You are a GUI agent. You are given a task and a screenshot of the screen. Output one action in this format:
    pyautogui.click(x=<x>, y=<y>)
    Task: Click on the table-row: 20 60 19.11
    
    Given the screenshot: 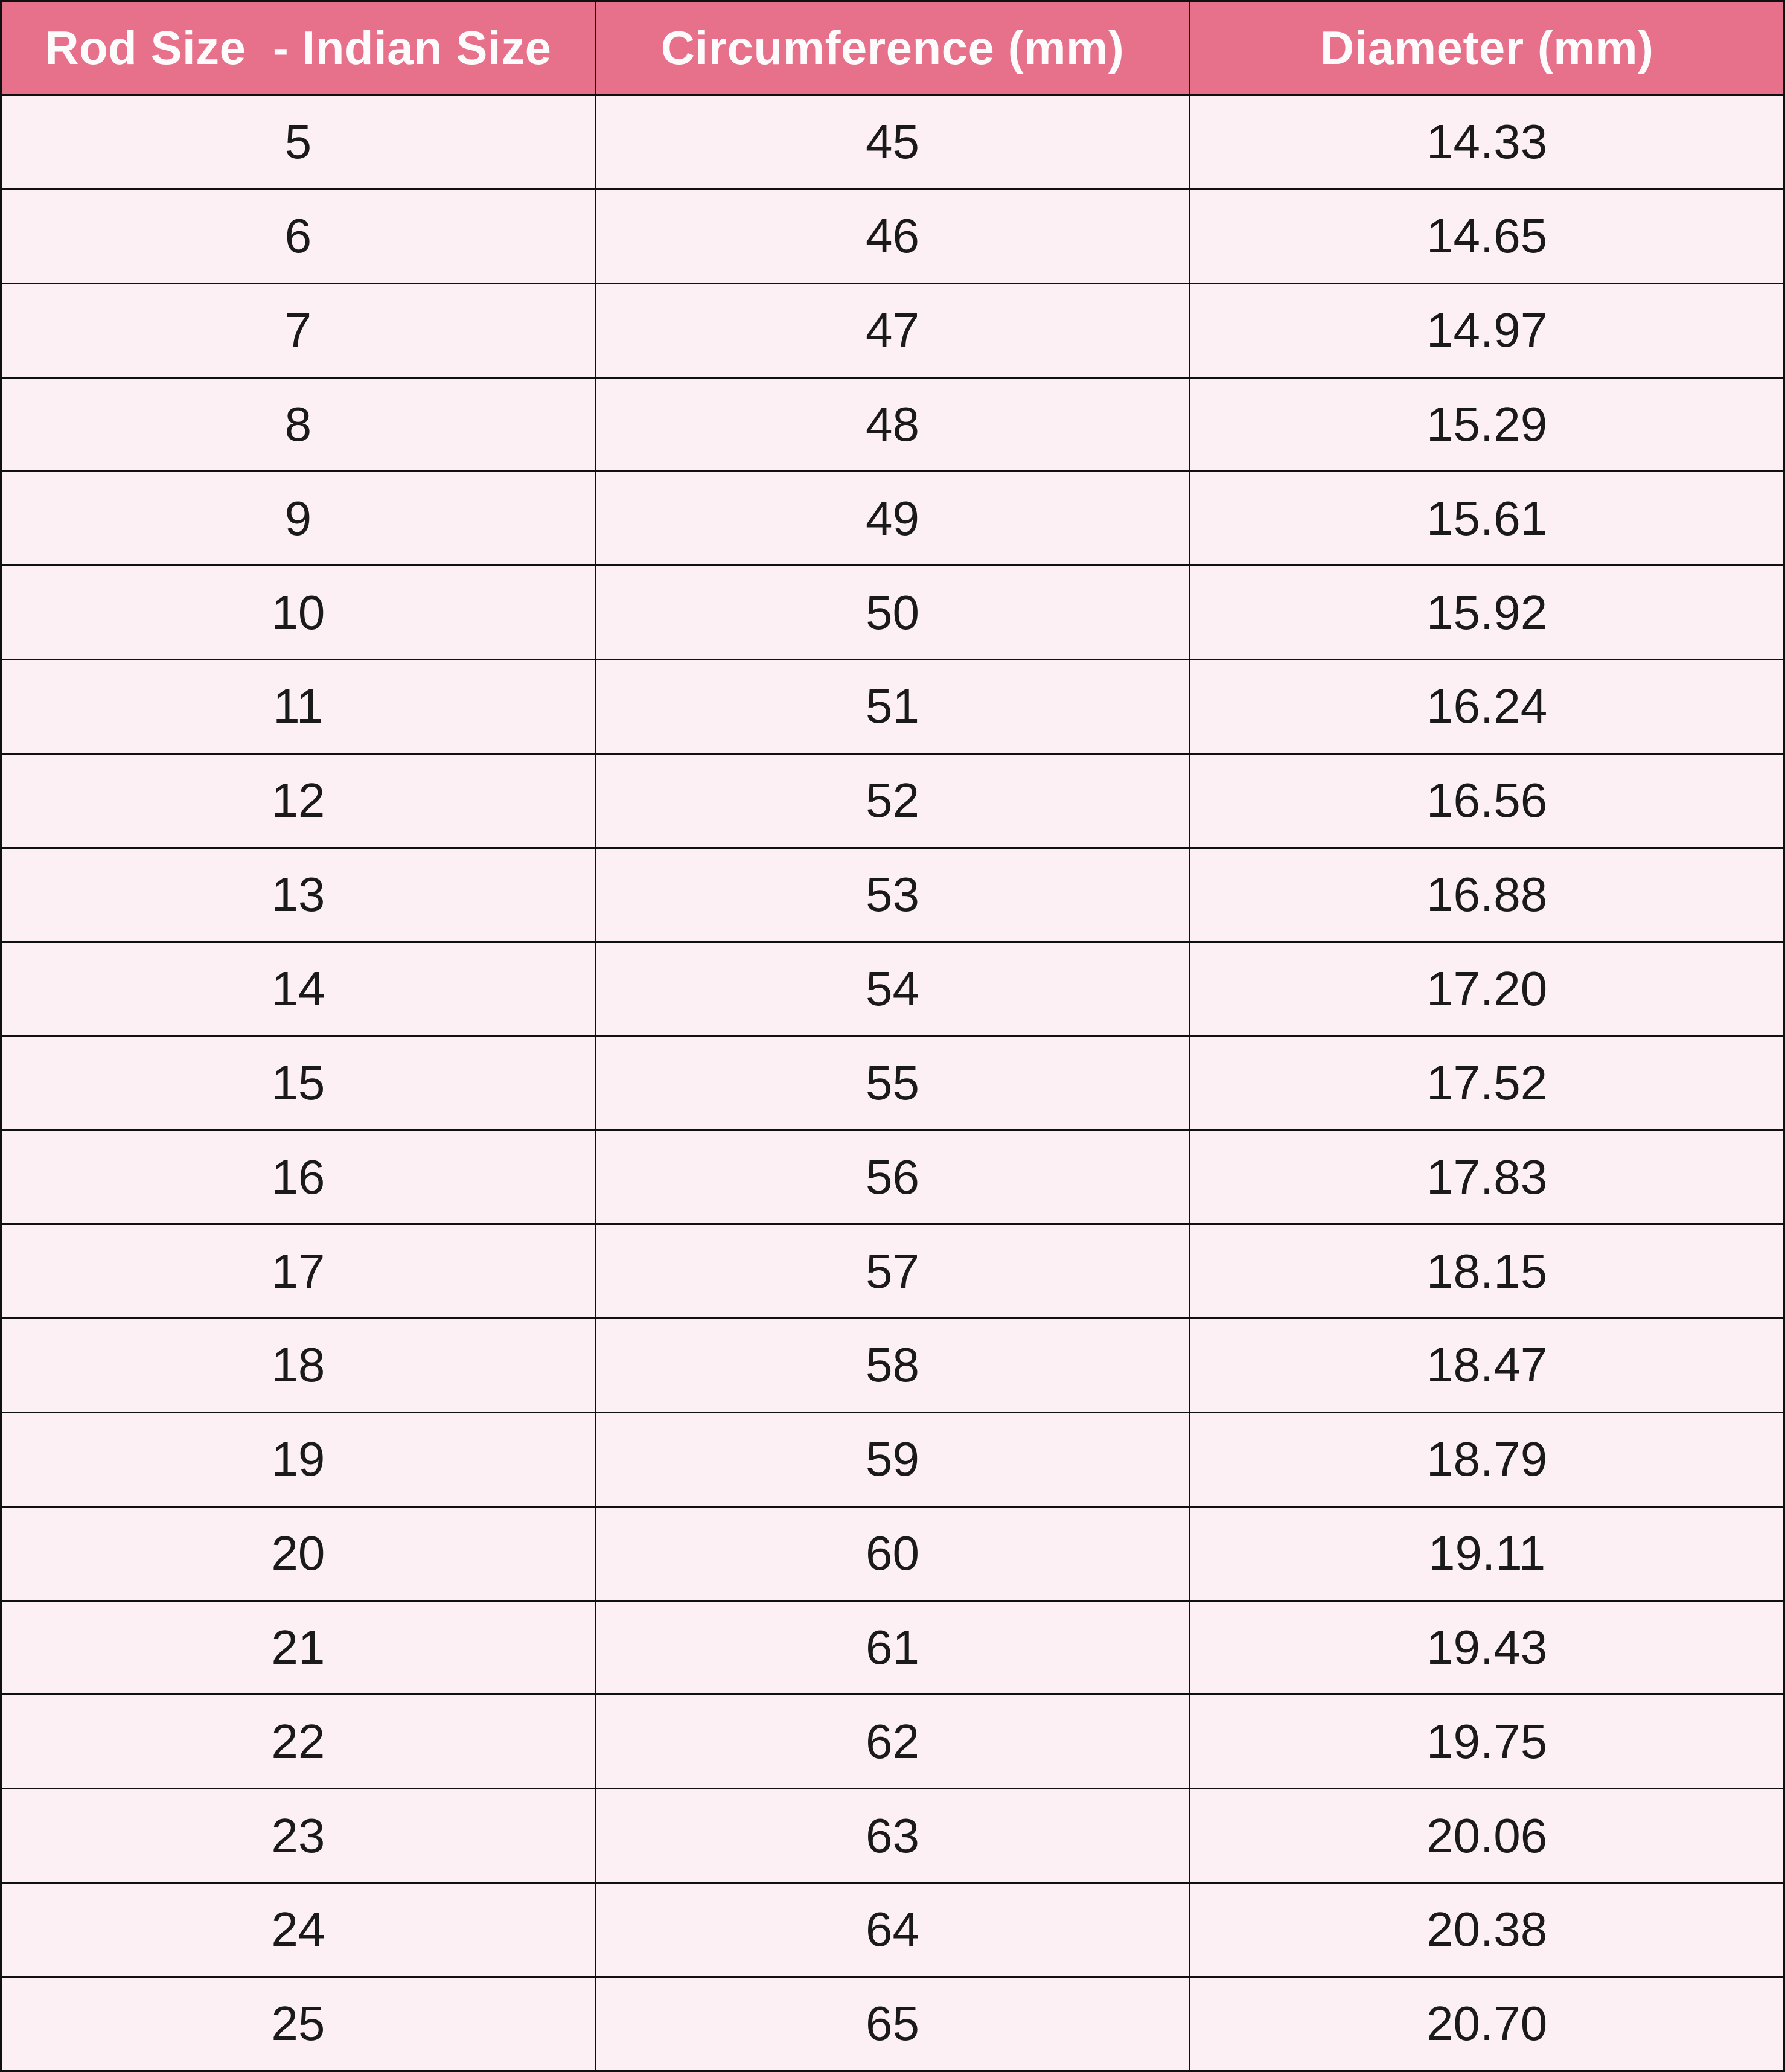 What is the action you would take?
    pyautogui.click(x=892, y=1553)
    